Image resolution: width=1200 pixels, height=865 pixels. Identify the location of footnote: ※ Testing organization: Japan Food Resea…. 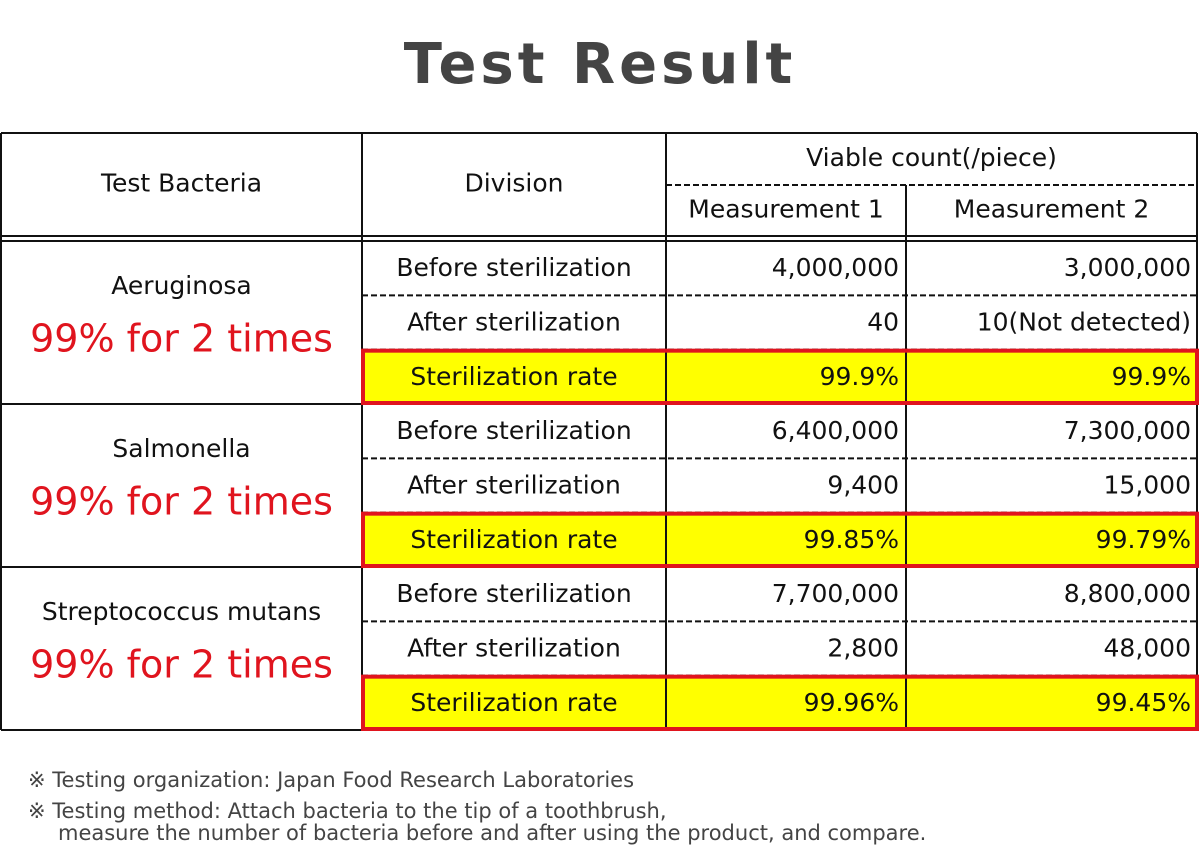
(331, 780).